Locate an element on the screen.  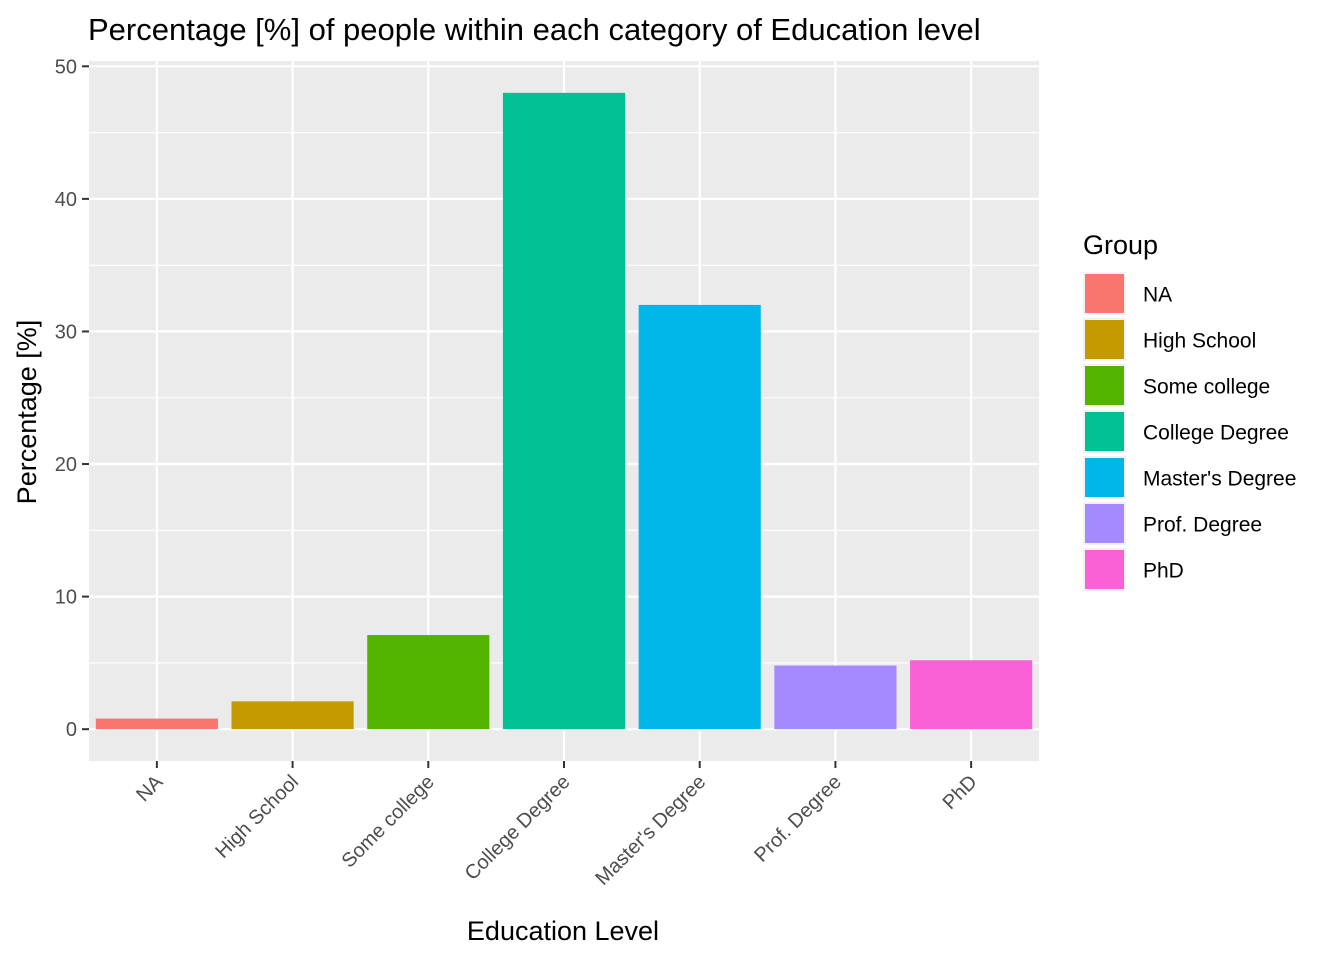
y-tick-label: 40 is located at coordinates (66, 200).